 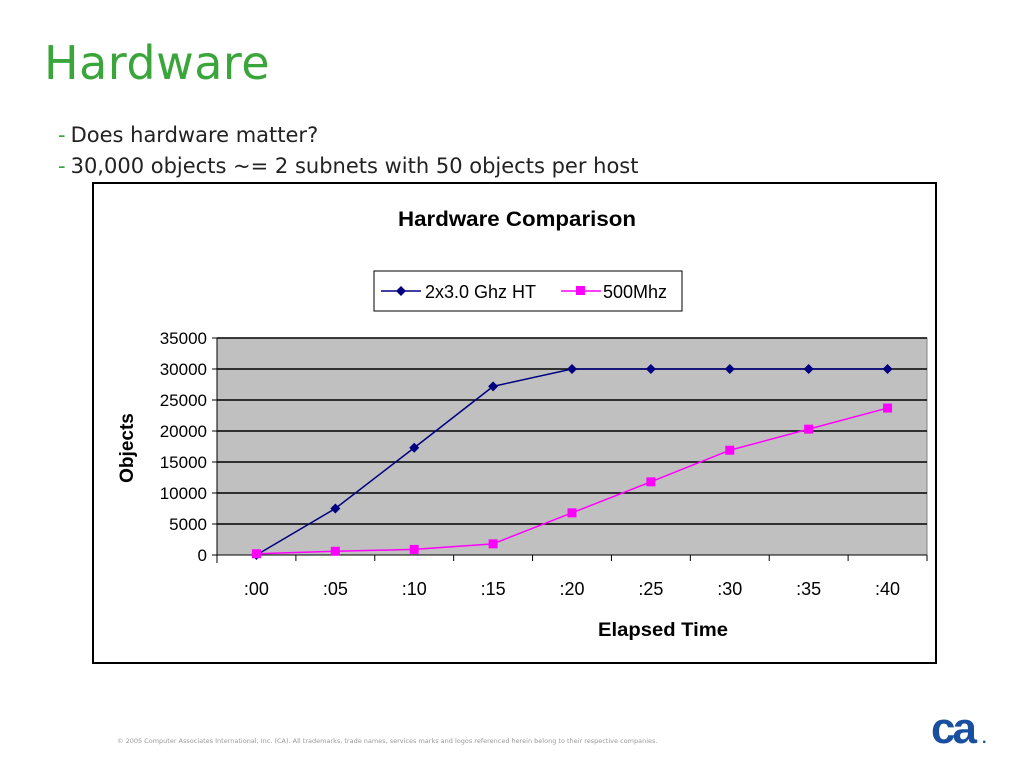 What do you see at coordinates (202, 555) in the screenshot?
I see `y-tick-label: 0` at bounding box center [202, 555].